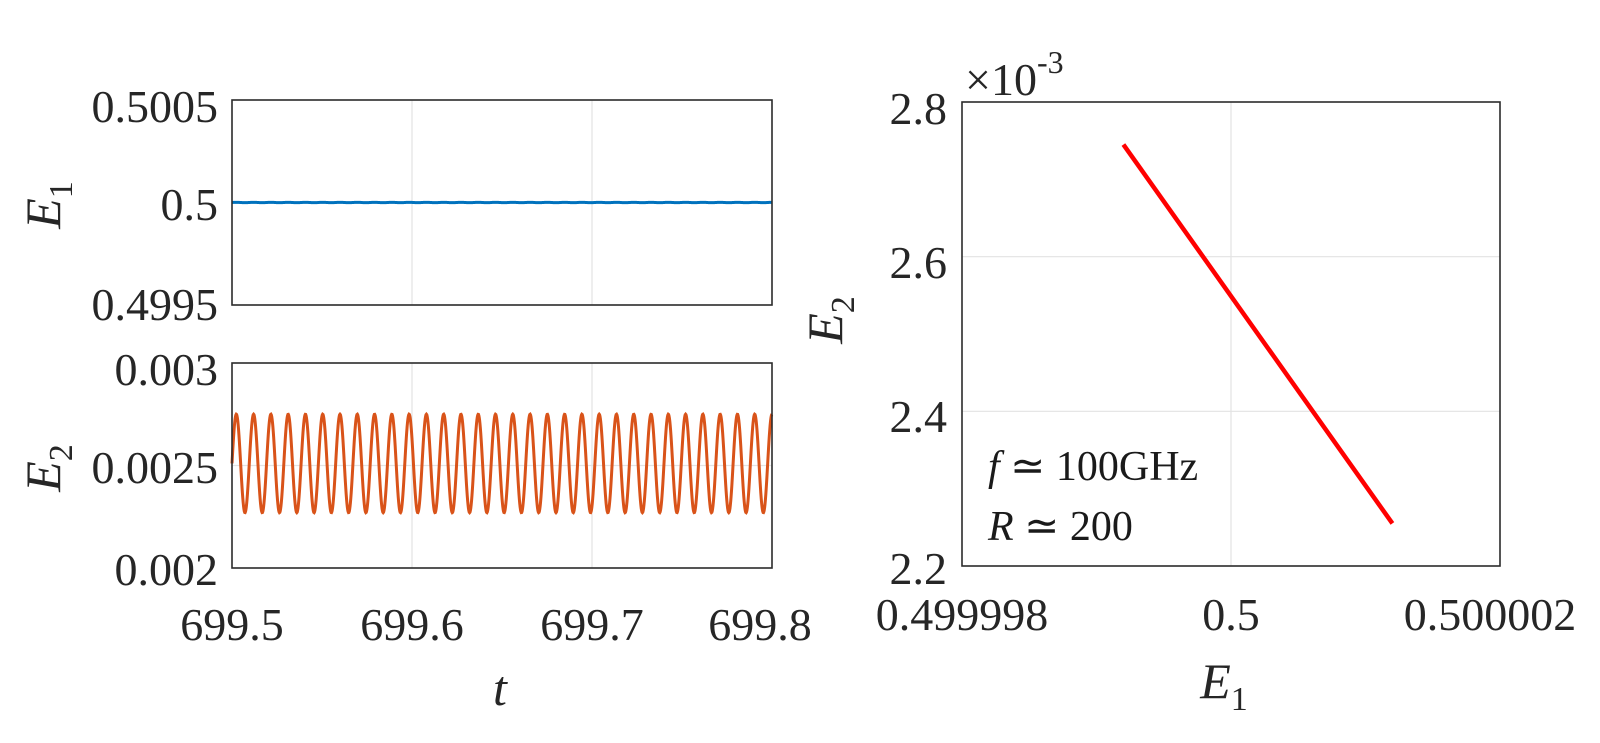 This screenshot has height=743, width=1600. I want to click on xtick-label: 699.8, so click(760, 624).